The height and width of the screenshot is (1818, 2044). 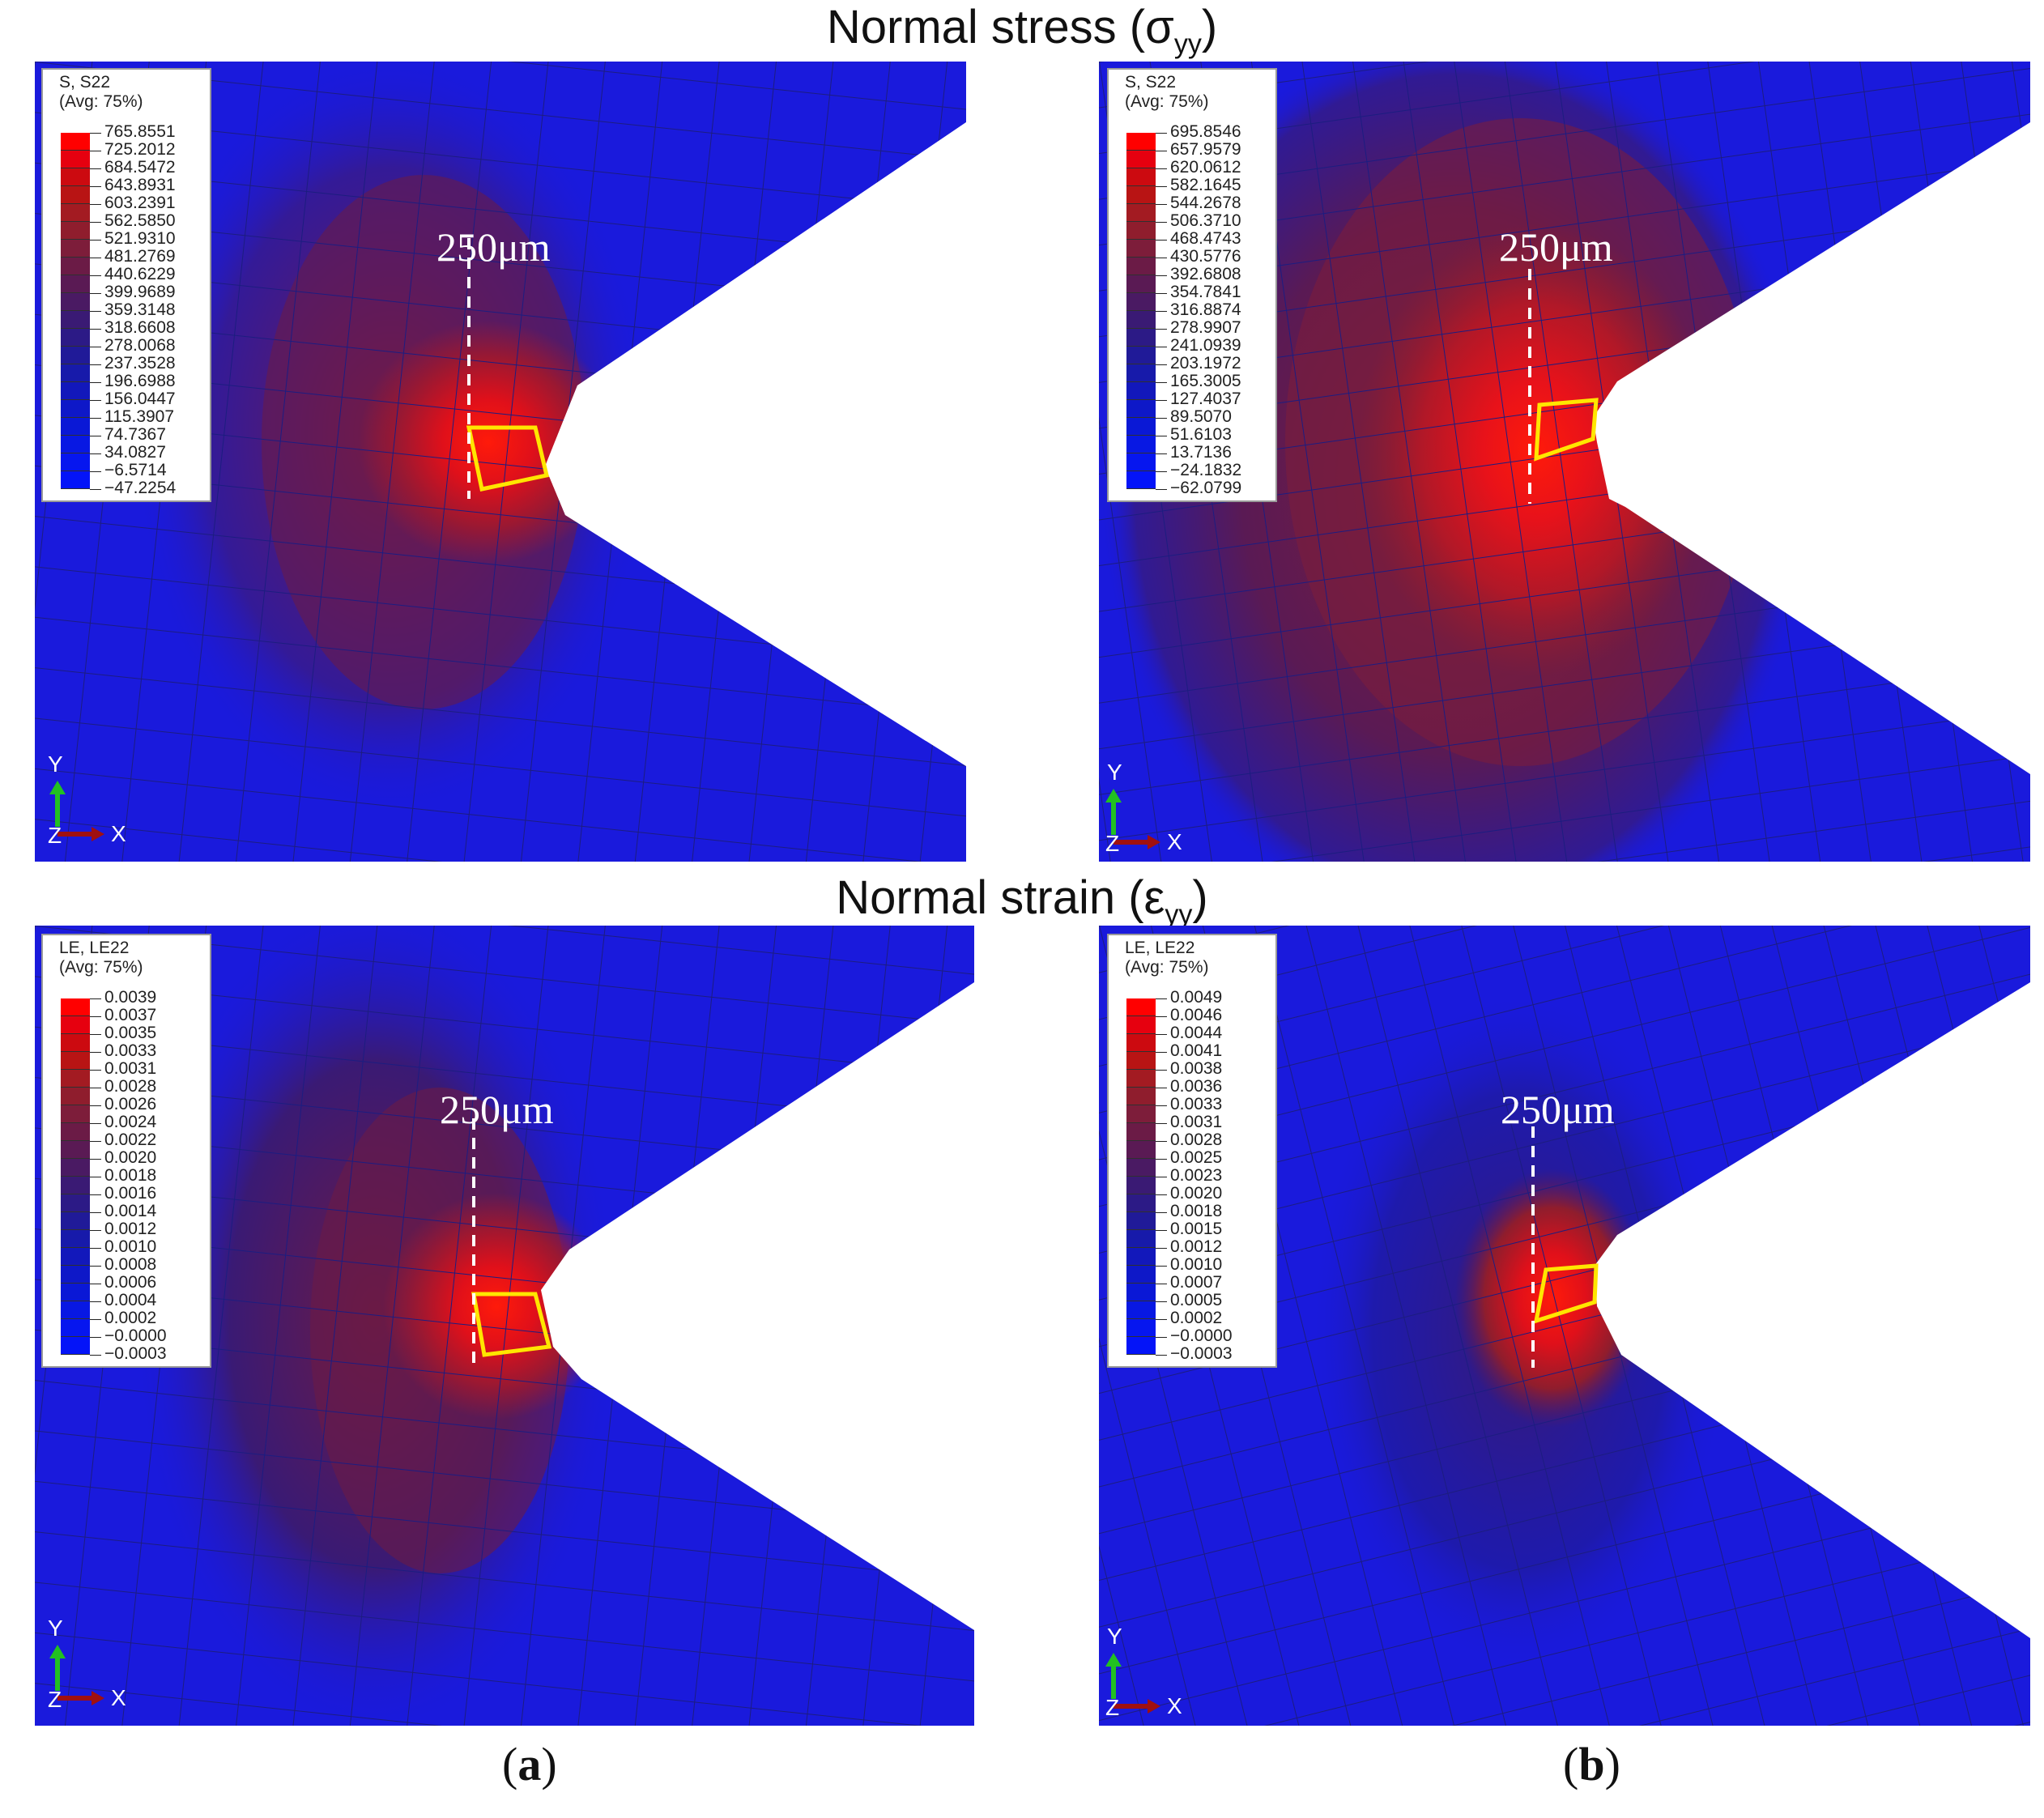 What do you see at coordinates (1205, 203) in the screenshot?
I see `legend-value: 544.2678` at bounding box center [1205, 203].